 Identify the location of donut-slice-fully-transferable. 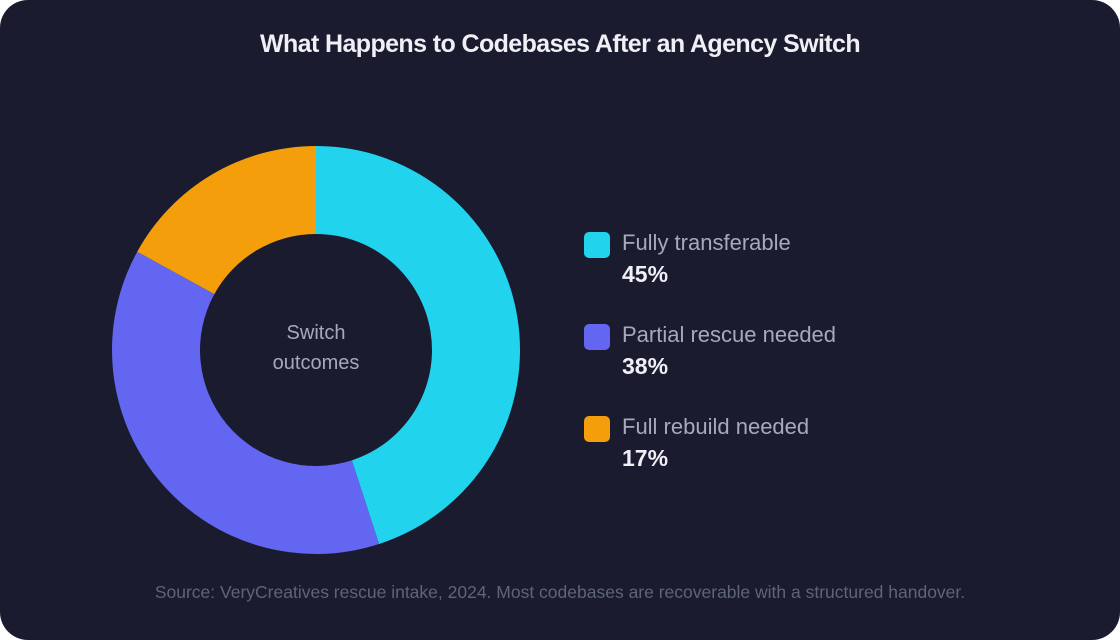
(418, 345).